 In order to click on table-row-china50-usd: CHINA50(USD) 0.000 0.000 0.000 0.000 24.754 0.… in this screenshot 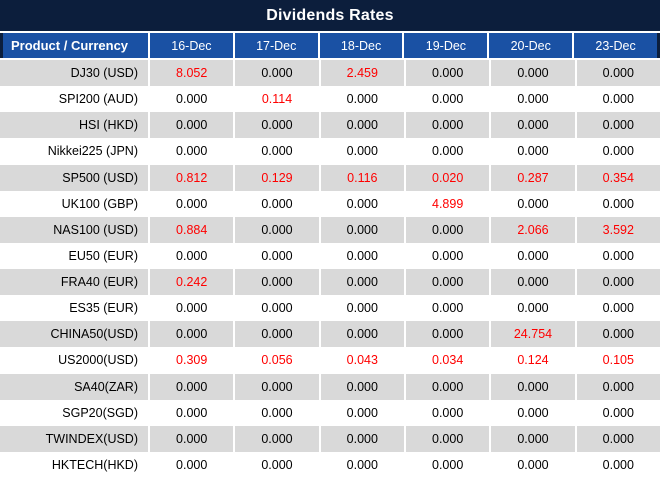, I will do `click(330, 334)`.